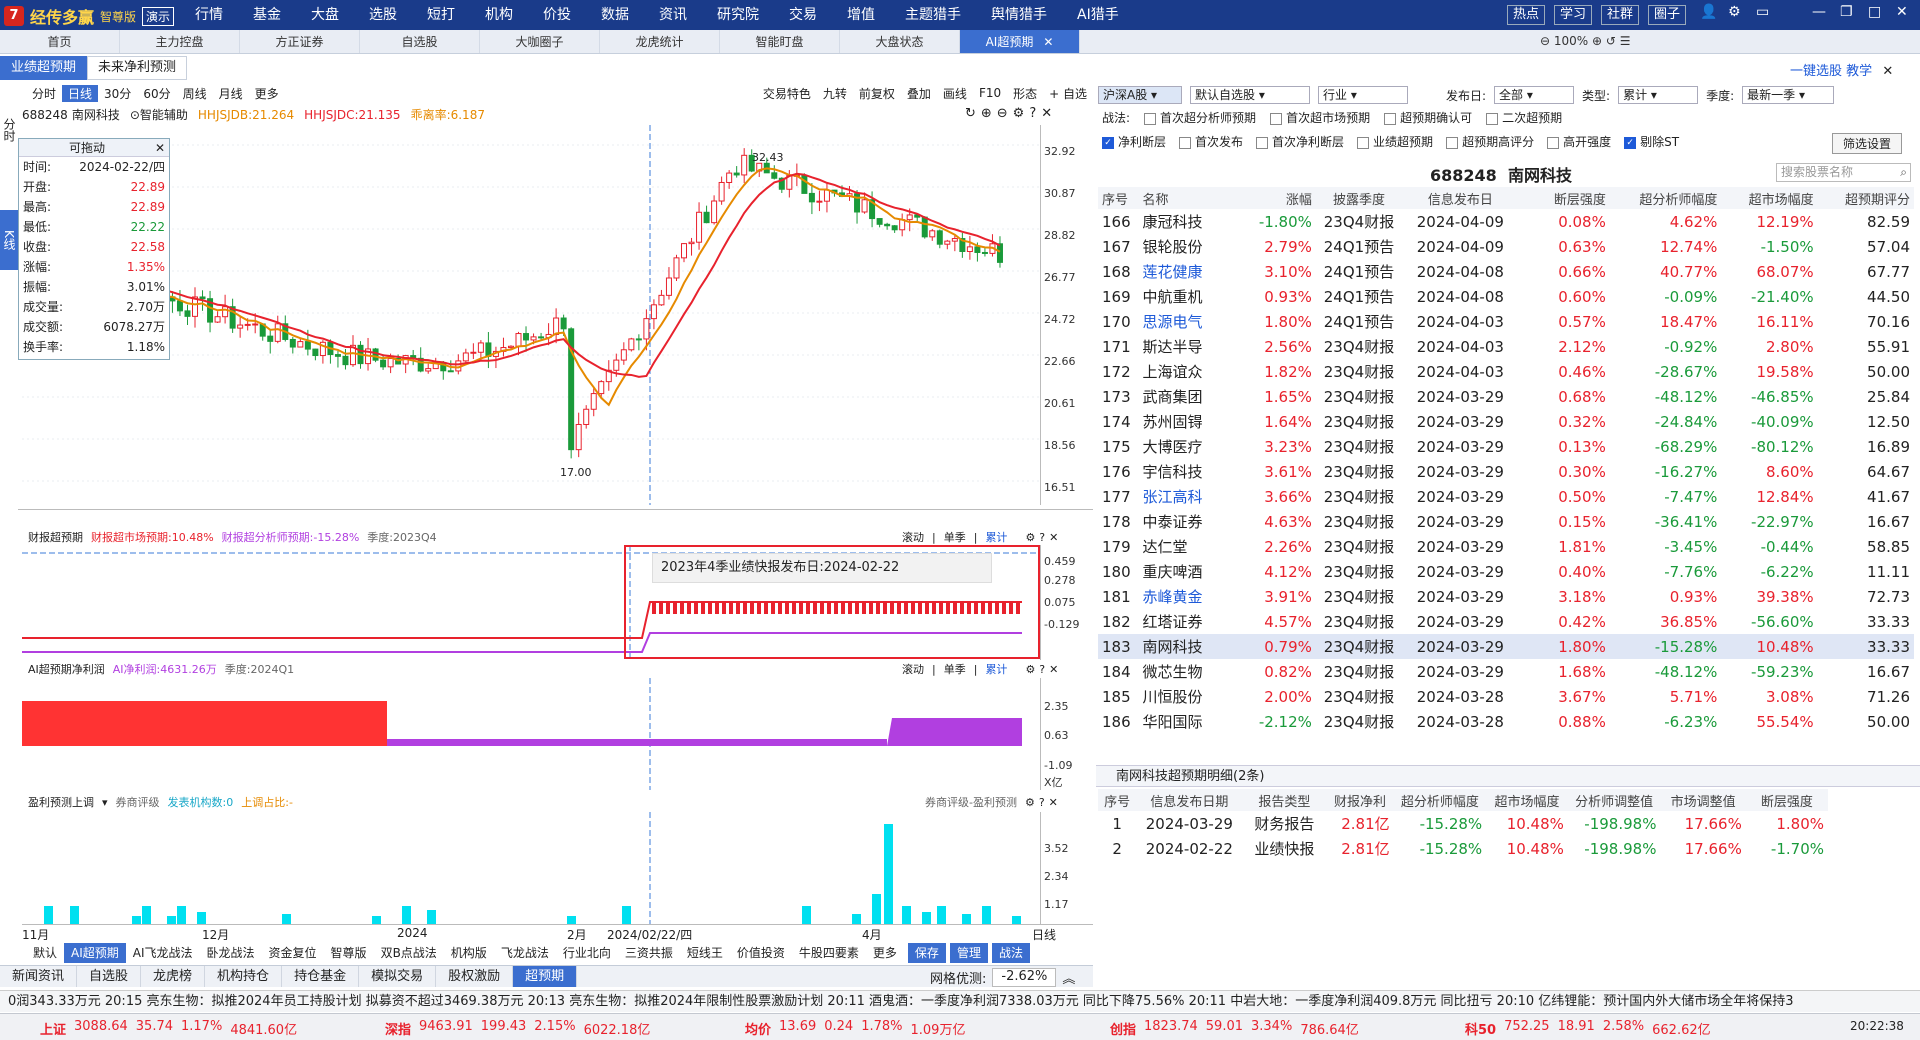 The image size is (1920, 1040). I want to click on close-icon: ✕, so click(1902, 12).